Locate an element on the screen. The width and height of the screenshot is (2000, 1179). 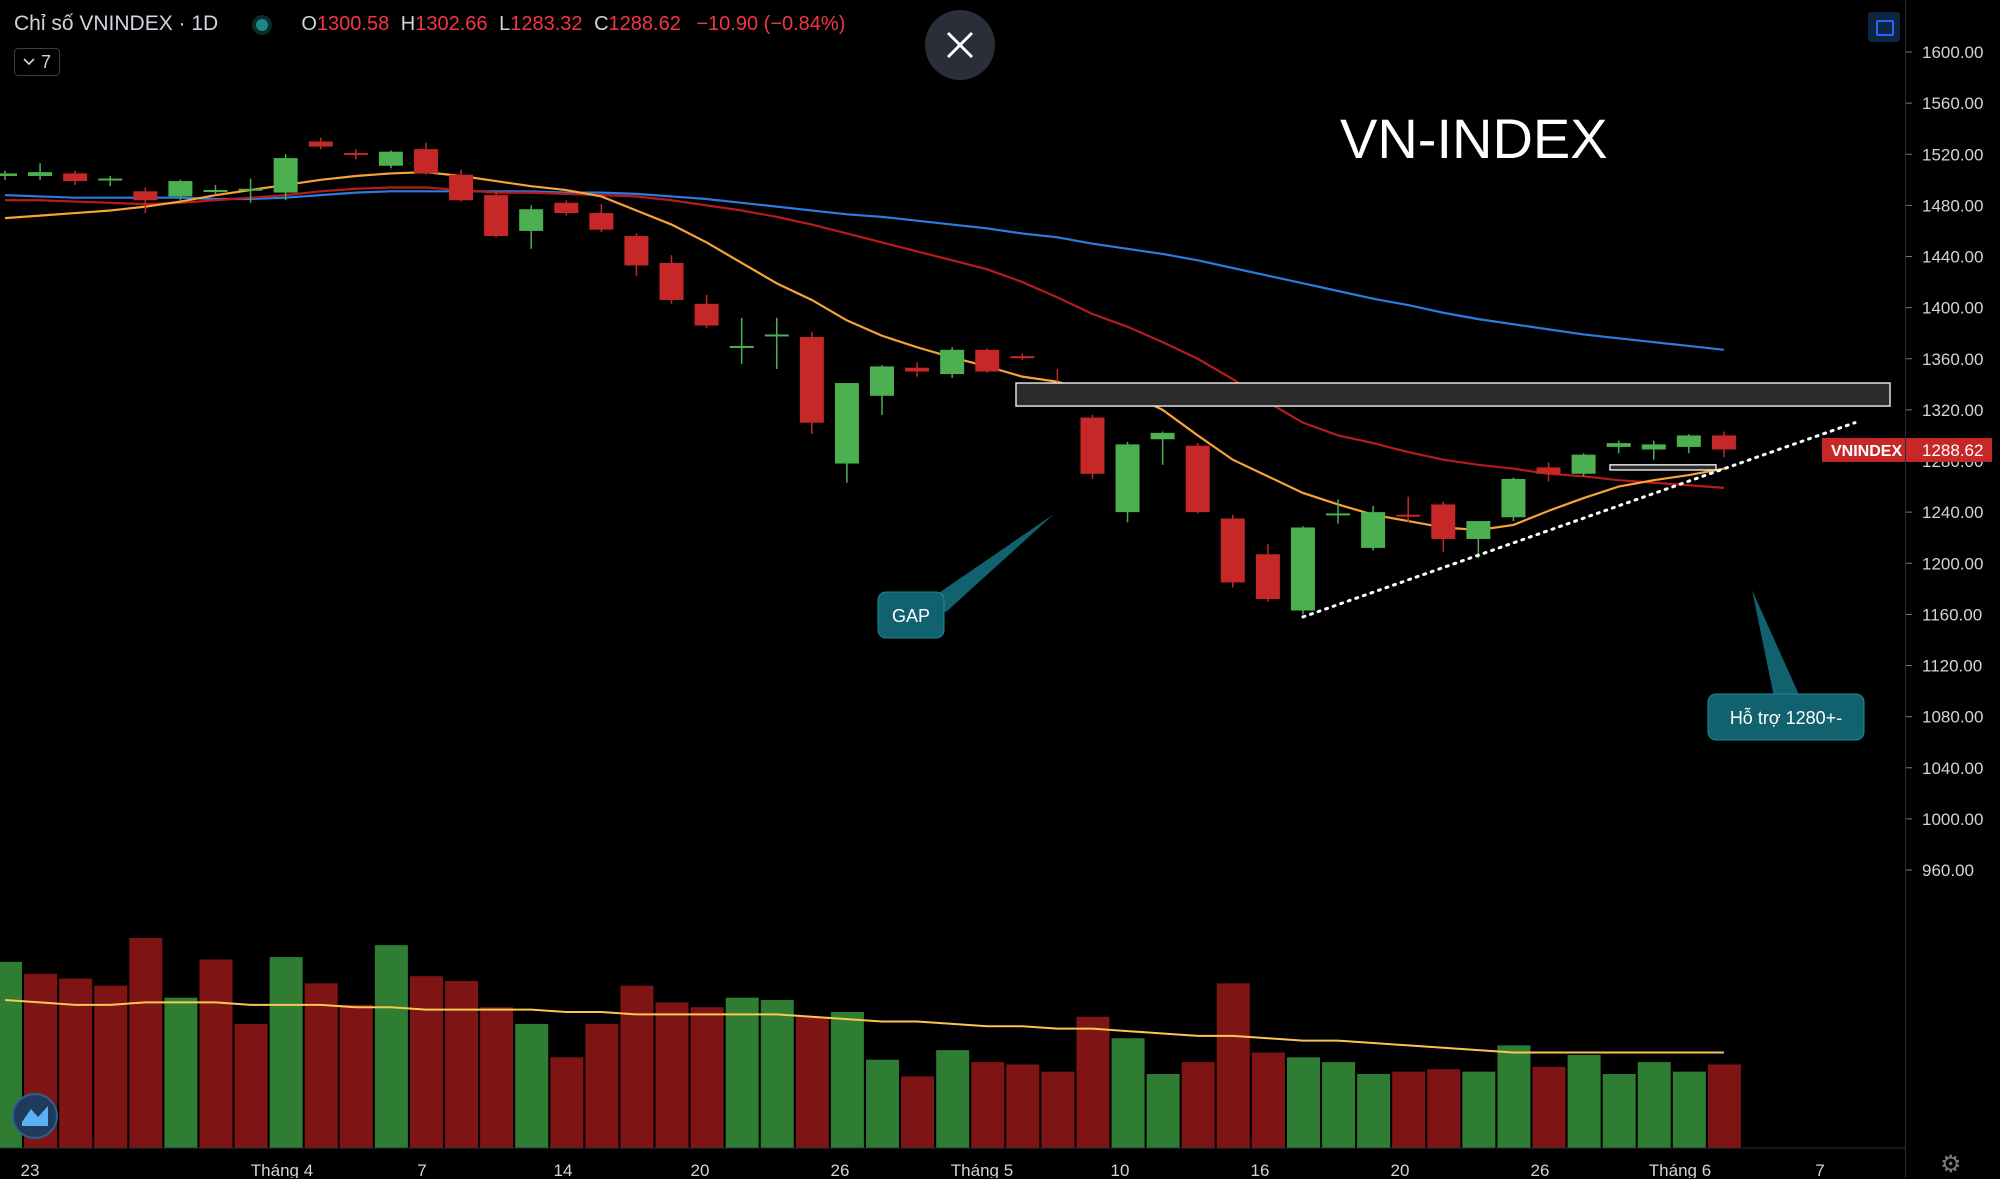
close-button is located at coordinates (960, 45).